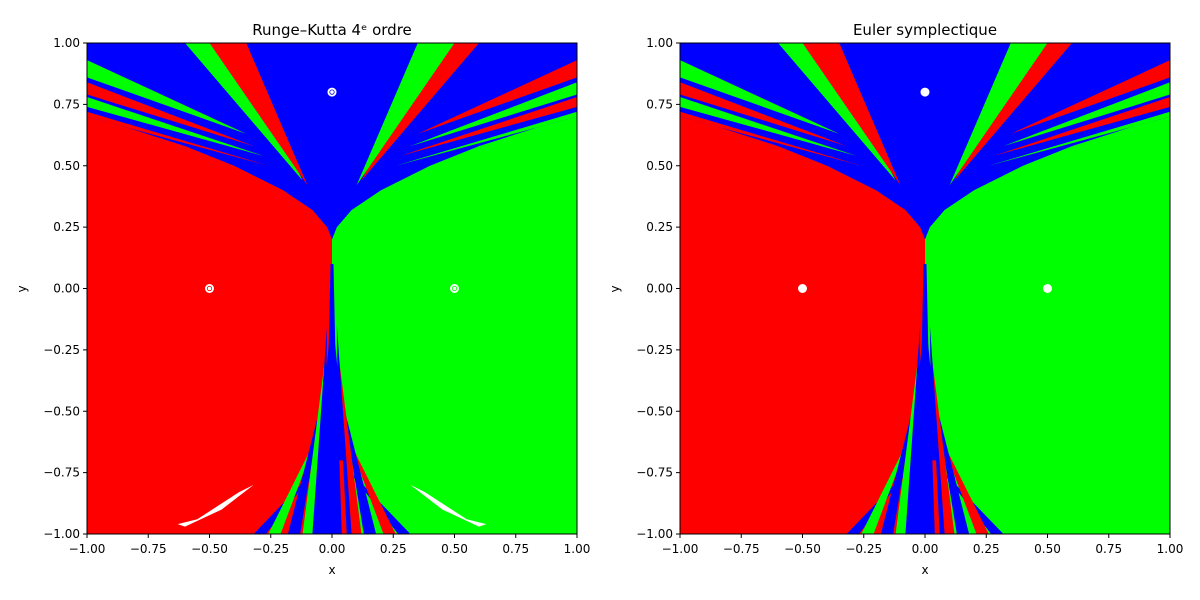 The height and width of the screenshot is (600, 1200). Describe the element at coordinates (448, 505) in the screenshot. I see `unconverged-region-right` at that location.